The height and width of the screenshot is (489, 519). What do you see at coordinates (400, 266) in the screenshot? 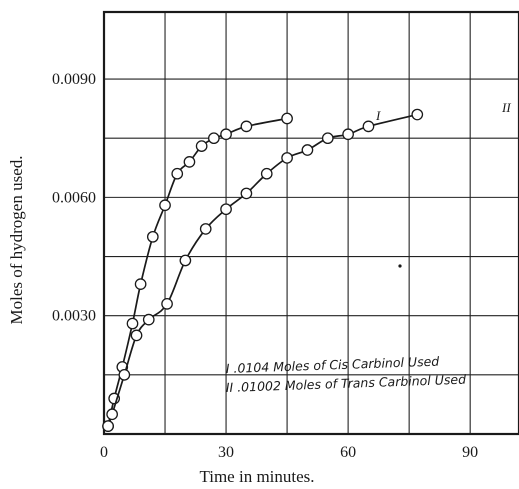
I see `stray-dot` at bounding box center [400, 266].